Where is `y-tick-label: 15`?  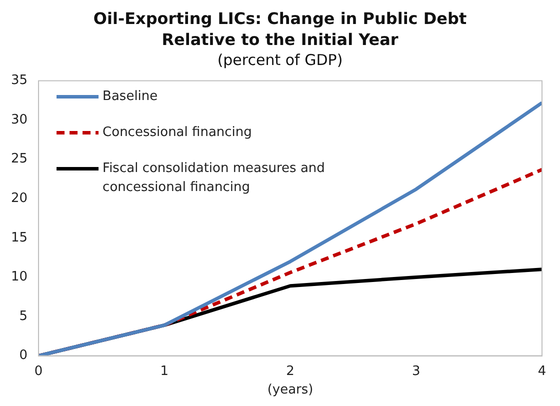
y-tick-label: 15 is located at coordinates (19, 238).